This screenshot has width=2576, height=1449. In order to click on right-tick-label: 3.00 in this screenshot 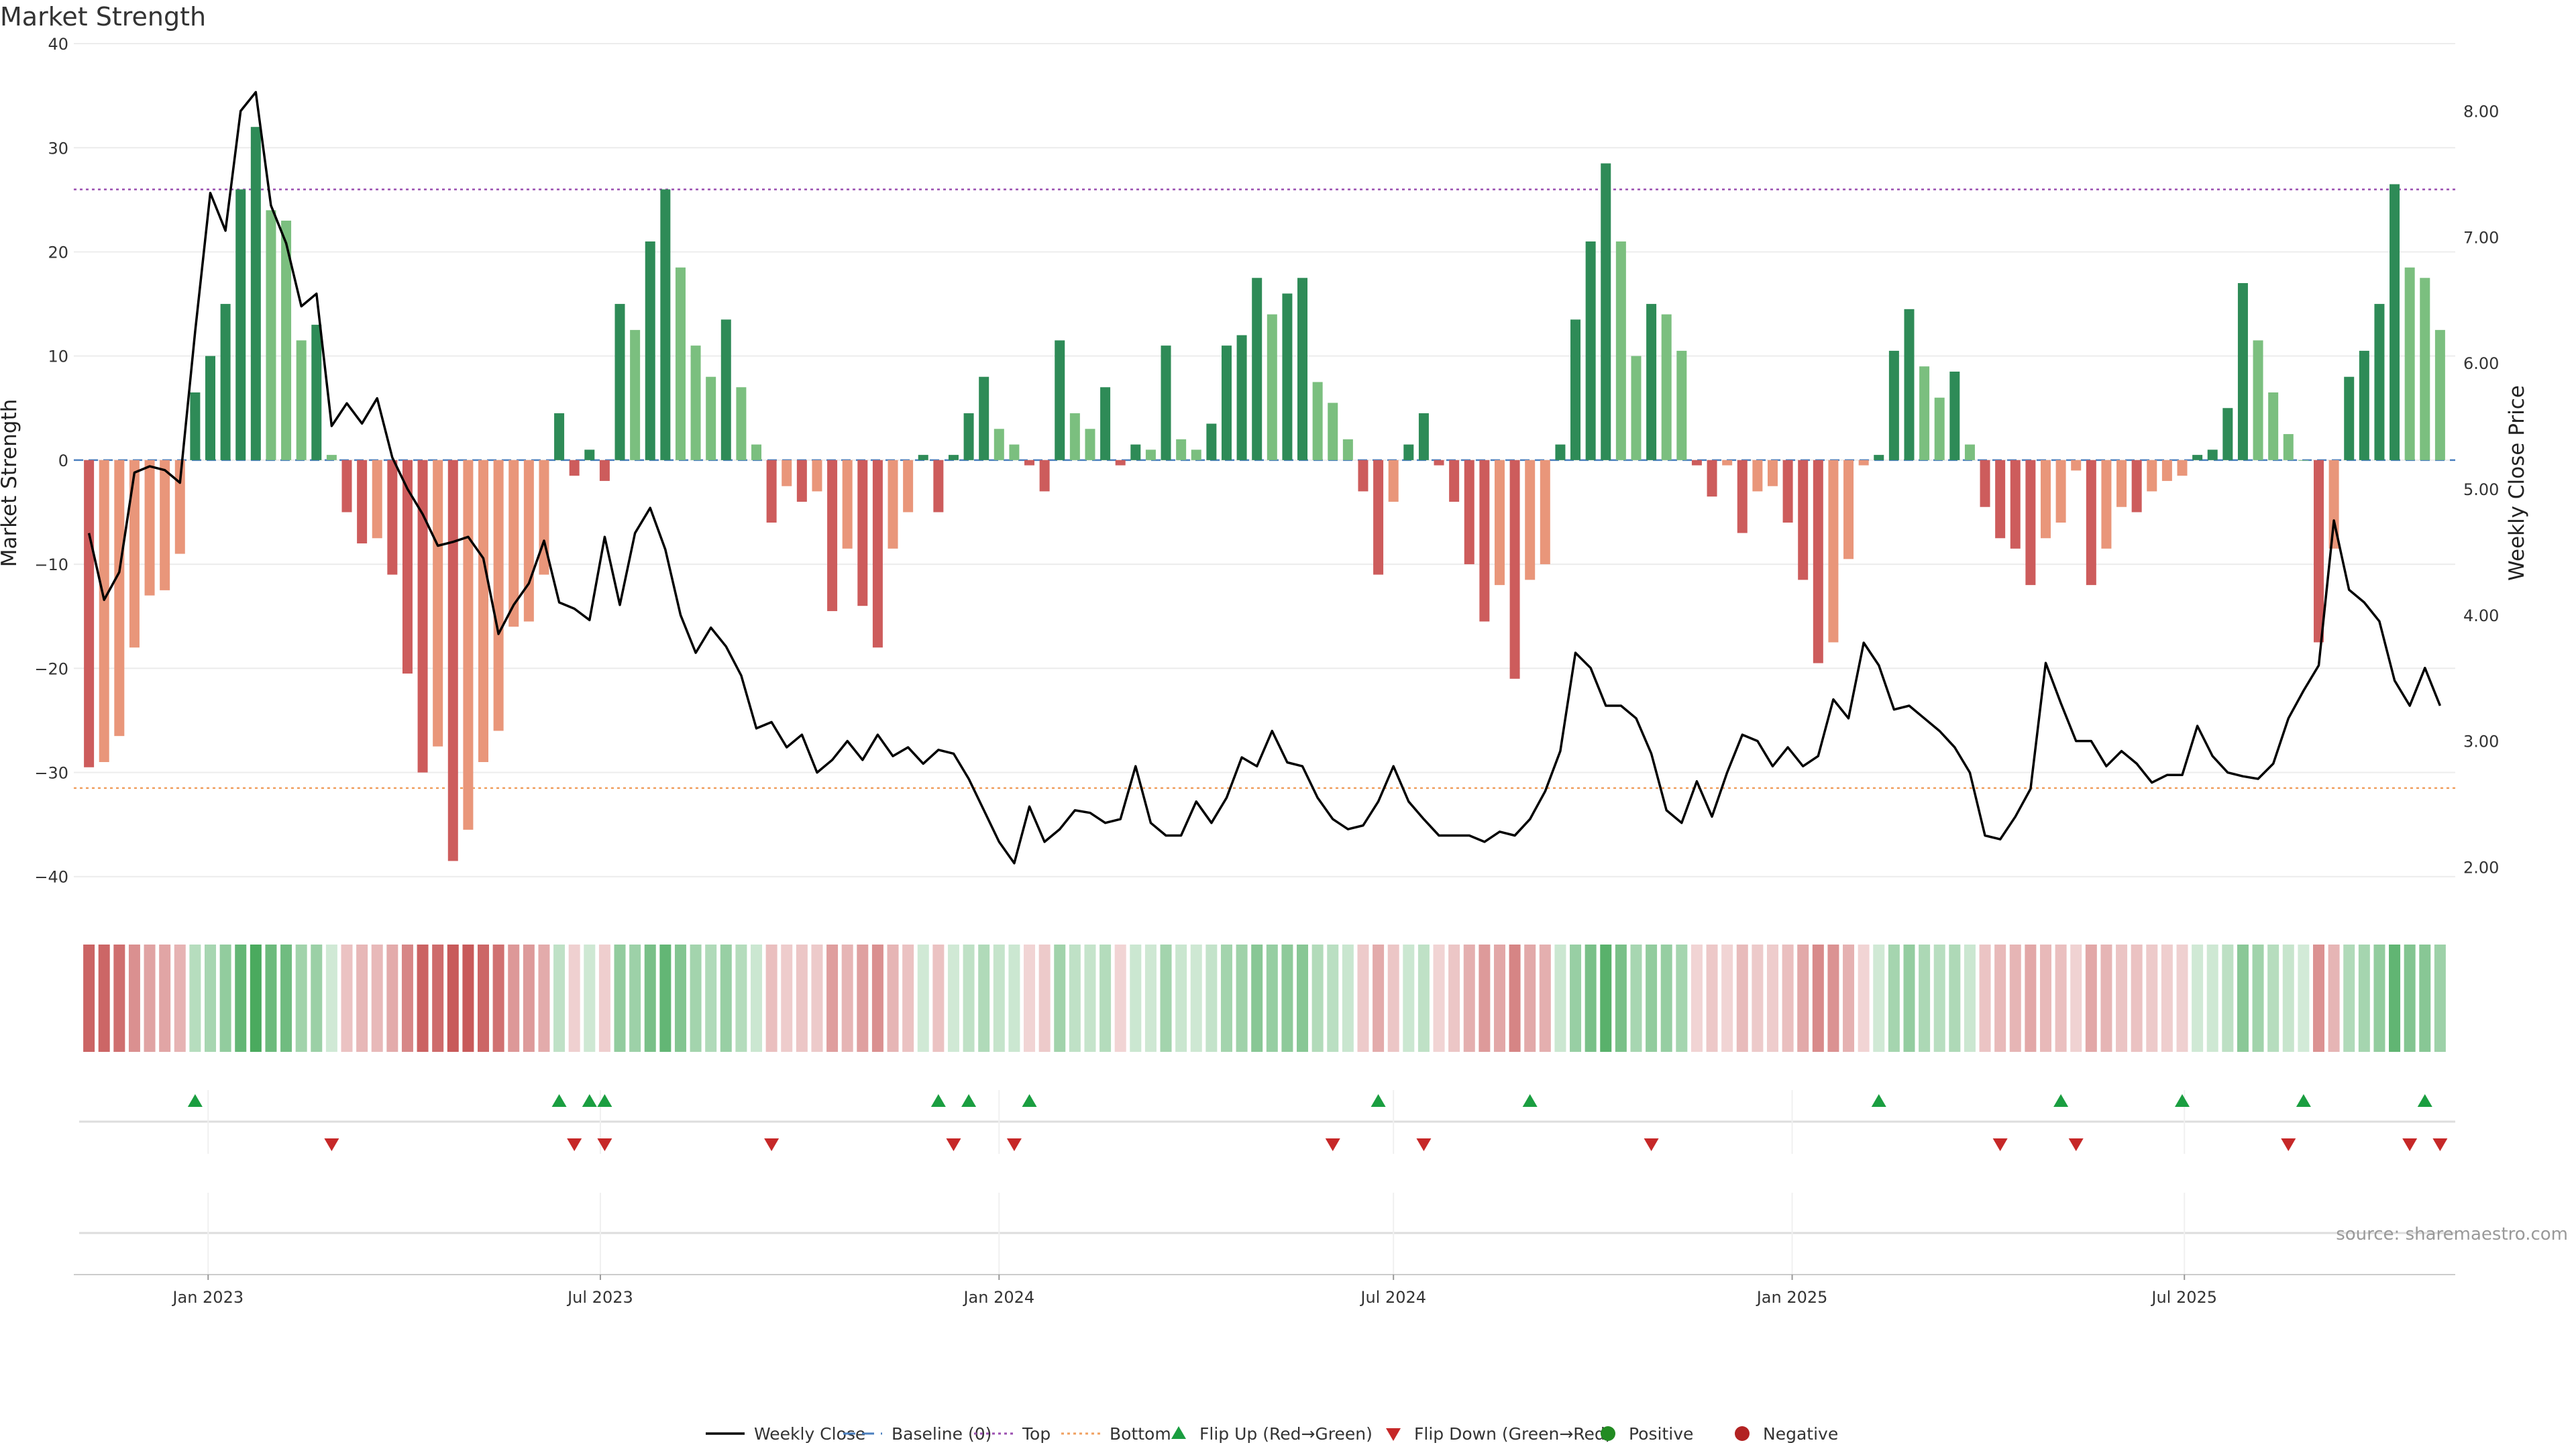, I will do `click(2481, 742)`.